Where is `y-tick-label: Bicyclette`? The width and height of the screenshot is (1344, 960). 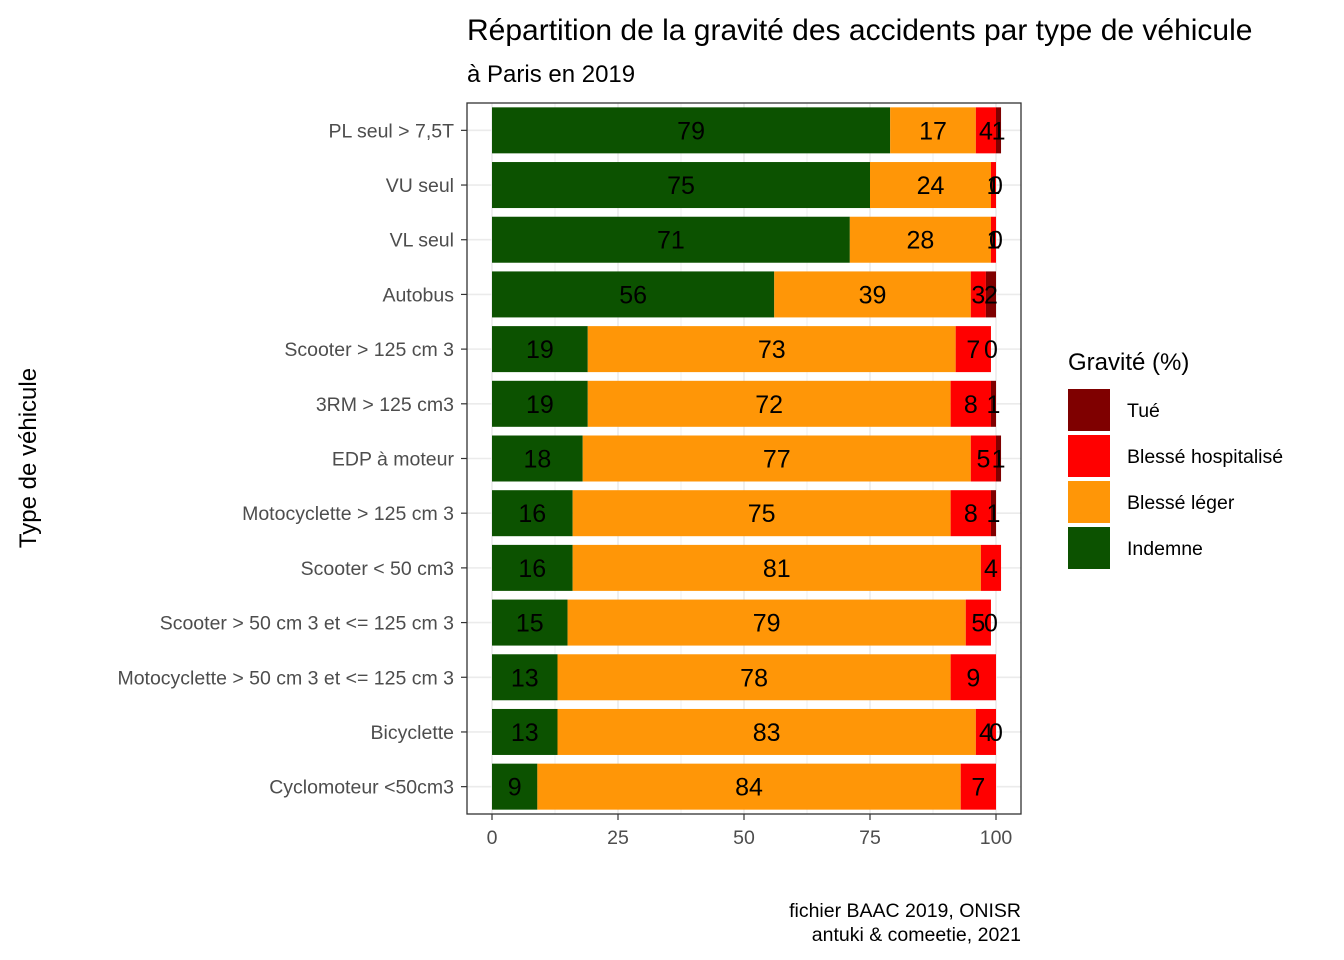 y-tick-label: Bicyclette is located at coordinates (412, 733).